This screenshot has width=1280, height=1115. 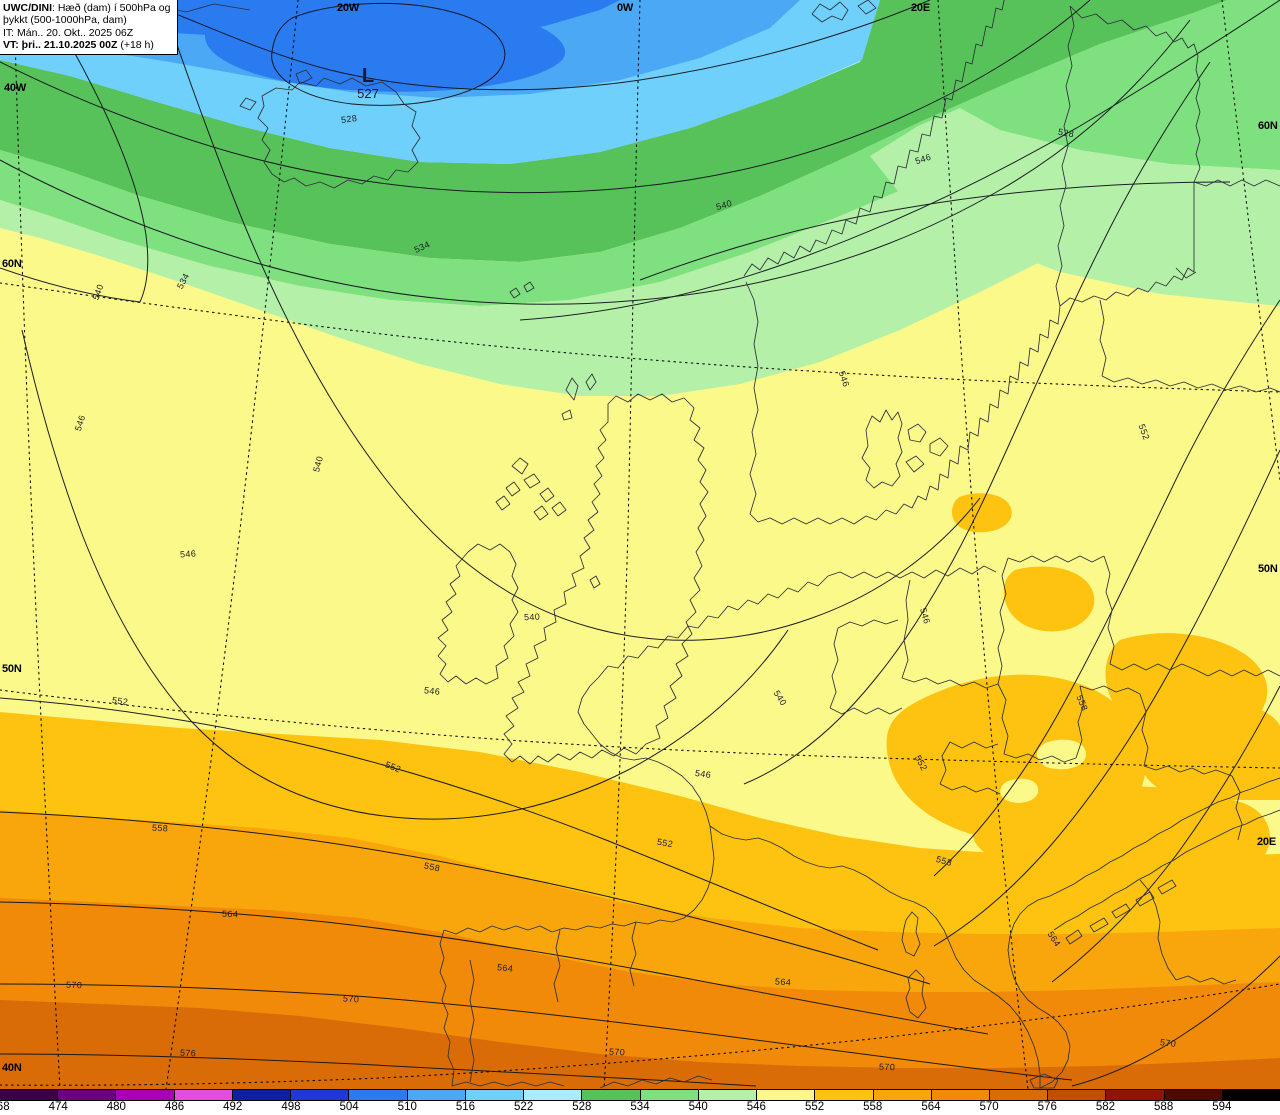 I want to click on info-line-3: IT: Mán.. 20. Okt.. 2025 06Z, so click(x=88, y=33).